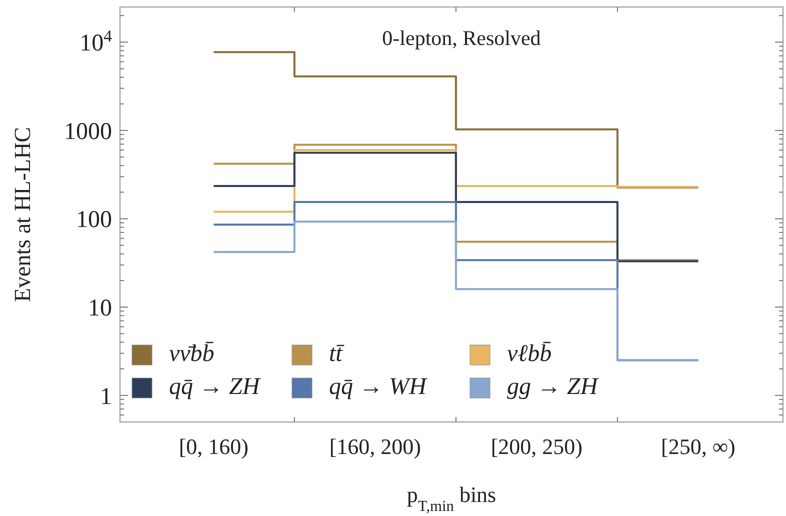 The width and height of the screenshot is (786, 516). Describe the element at coordinates (215, 387) in the screenshot. I see `legend-label: qq̄ → ZH` at that location.